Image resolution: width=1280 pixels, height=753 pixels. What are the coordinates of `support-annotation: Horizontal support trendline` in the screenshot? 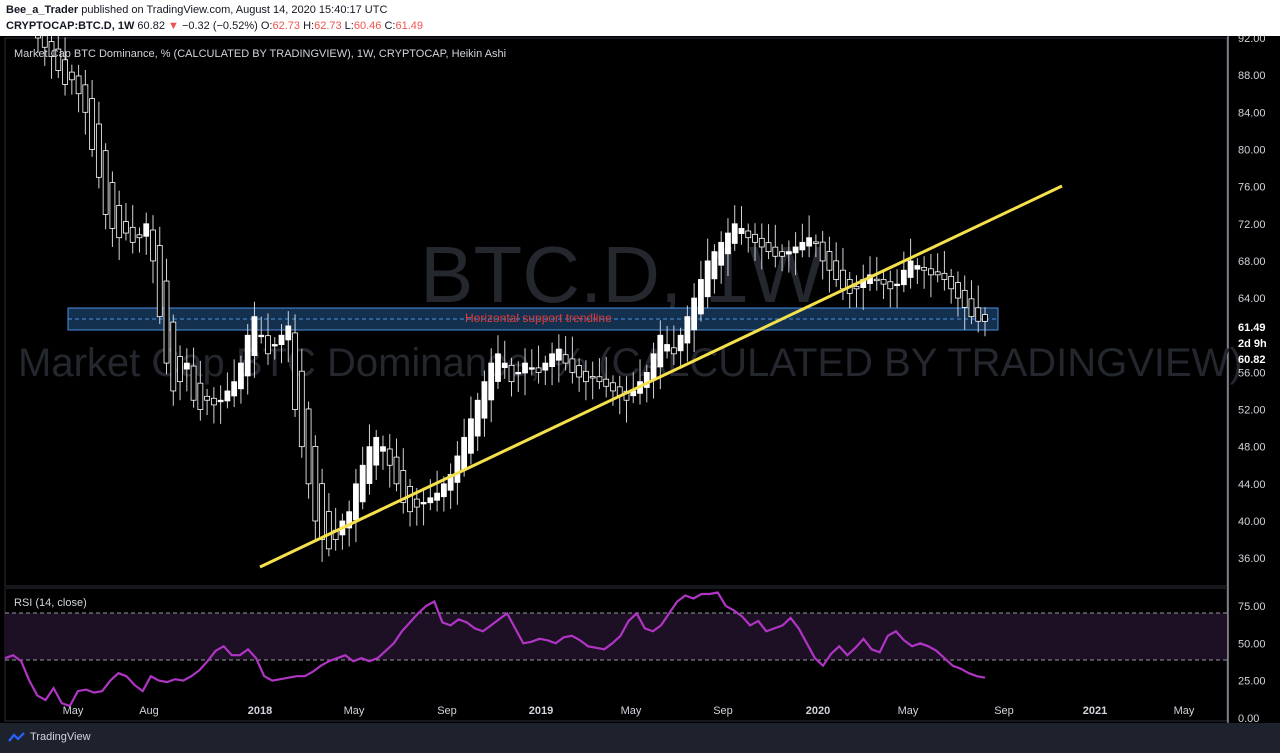 It's located at (538, 318).